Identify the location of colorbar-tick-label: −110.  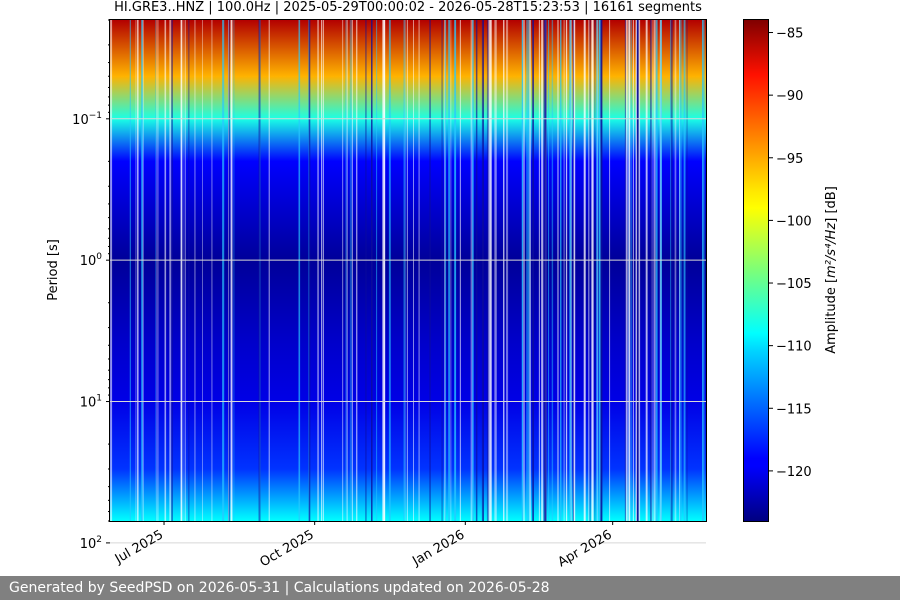
(794, 347).